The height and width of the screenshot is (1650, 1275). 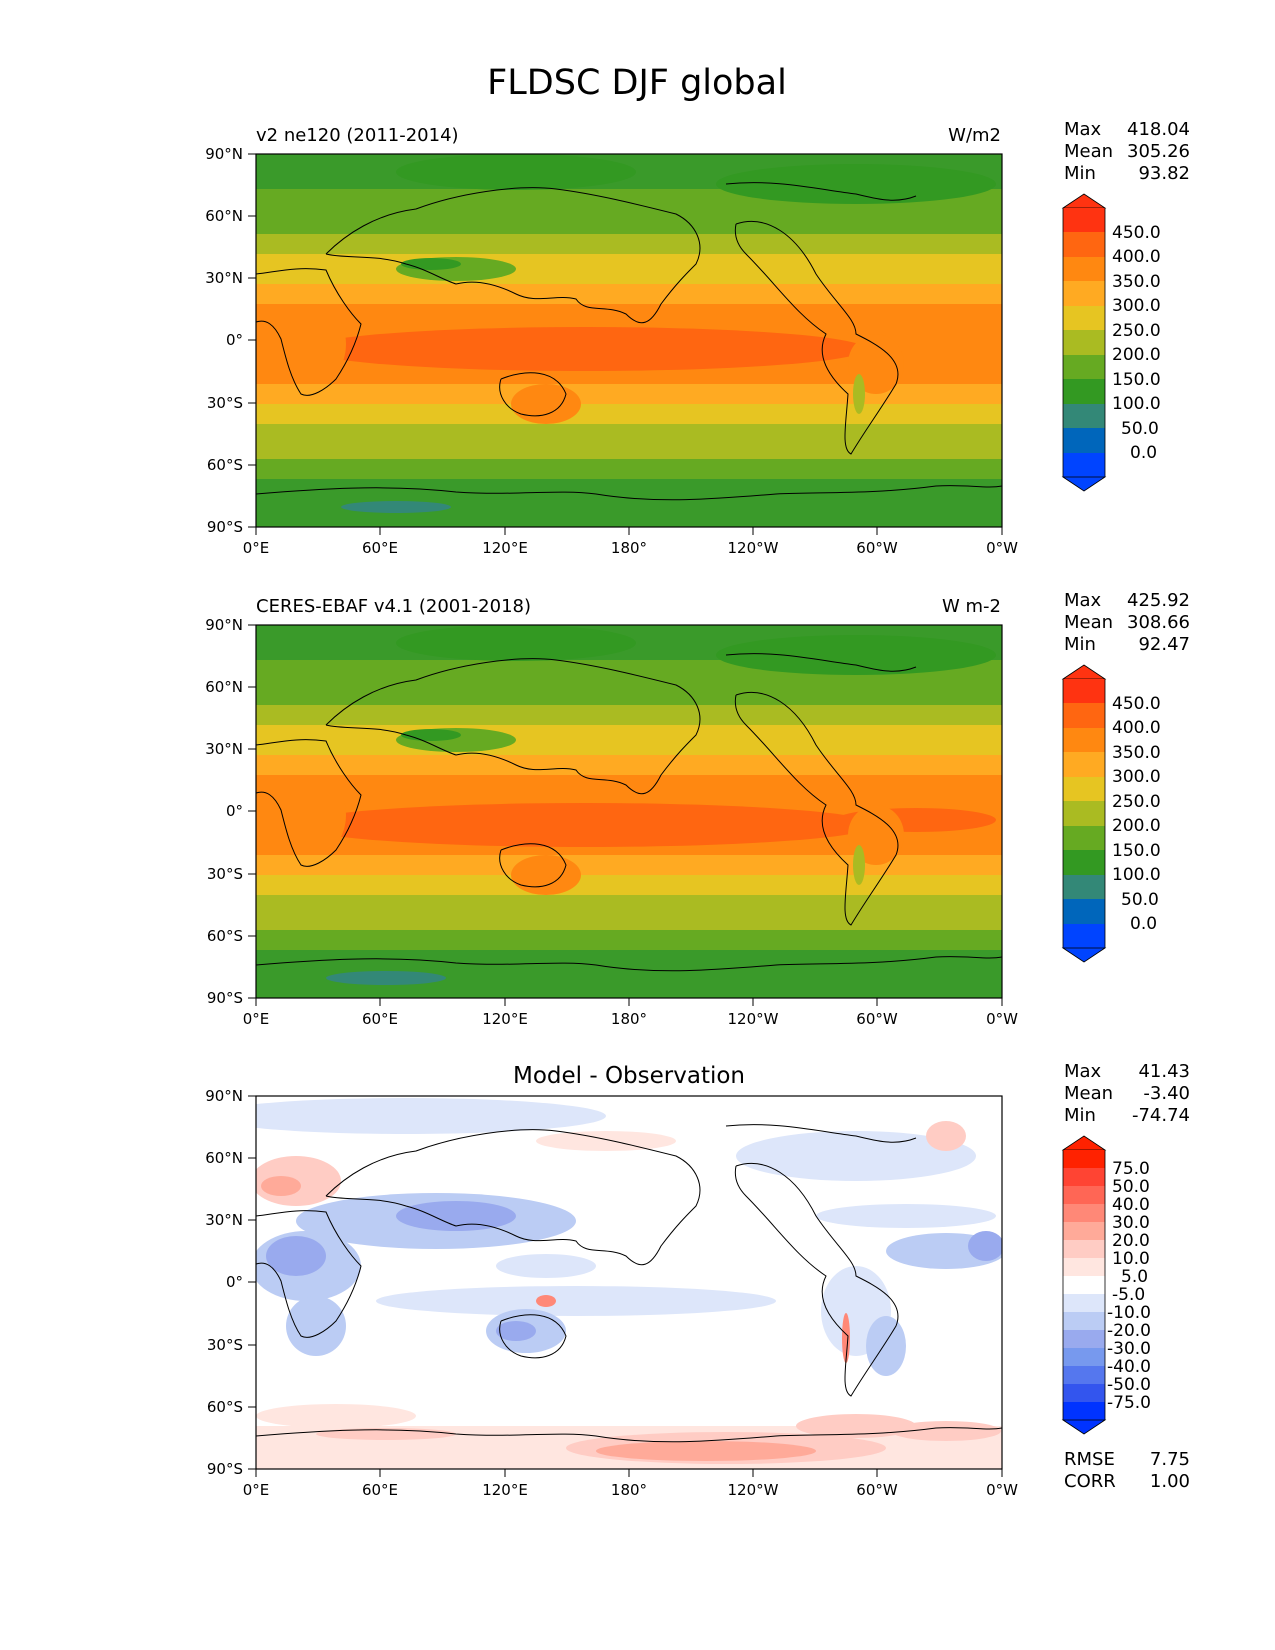 What do you see at coordinates (629, 1076) in the screenshot?
I see `panel-title: Model - Observation` at bounding box center [629, 1076].